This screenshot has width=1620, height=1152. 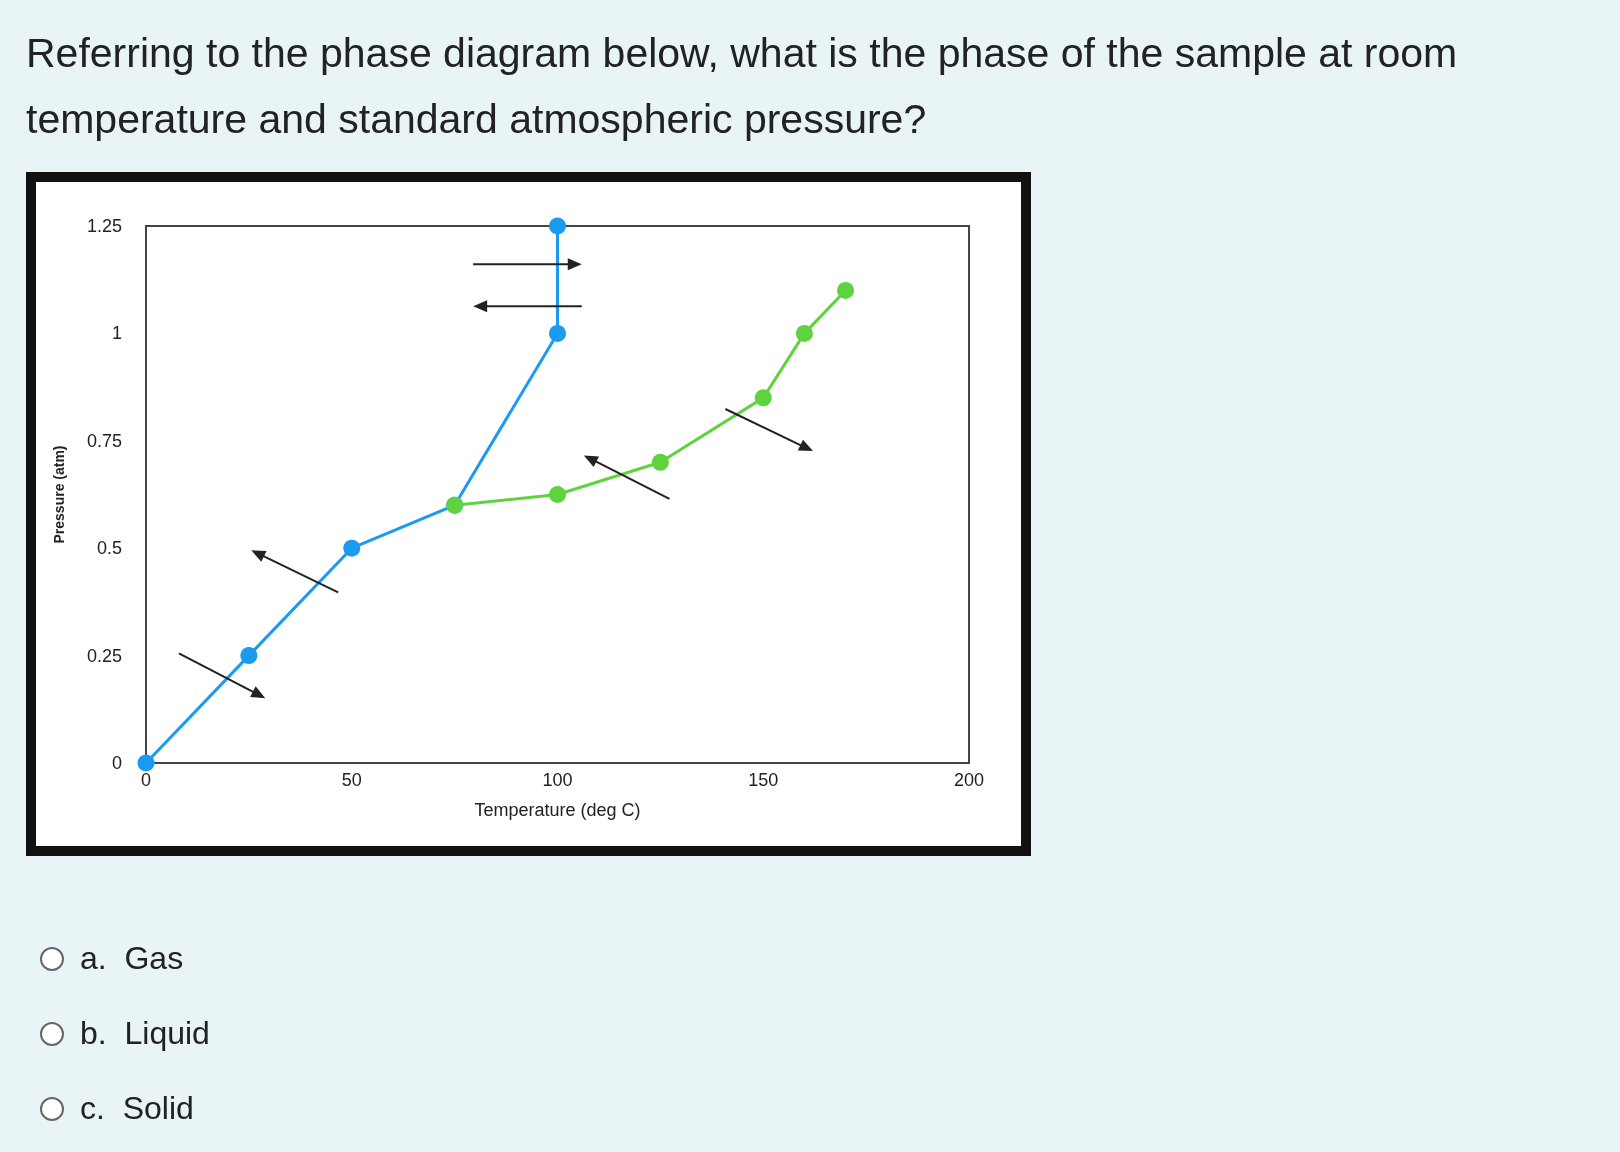 What do you see at coordinates (969, 780) in the screenshot?
I see `x-tick-label: 200` at bounding box center [969, 780].